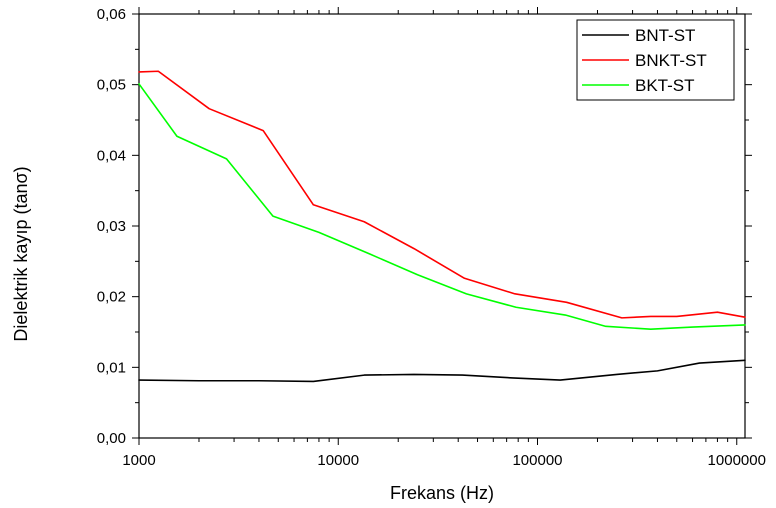 This screenshot has width=776, height=508. I want to click on x-tick-label: 1000, so click(138, 460).